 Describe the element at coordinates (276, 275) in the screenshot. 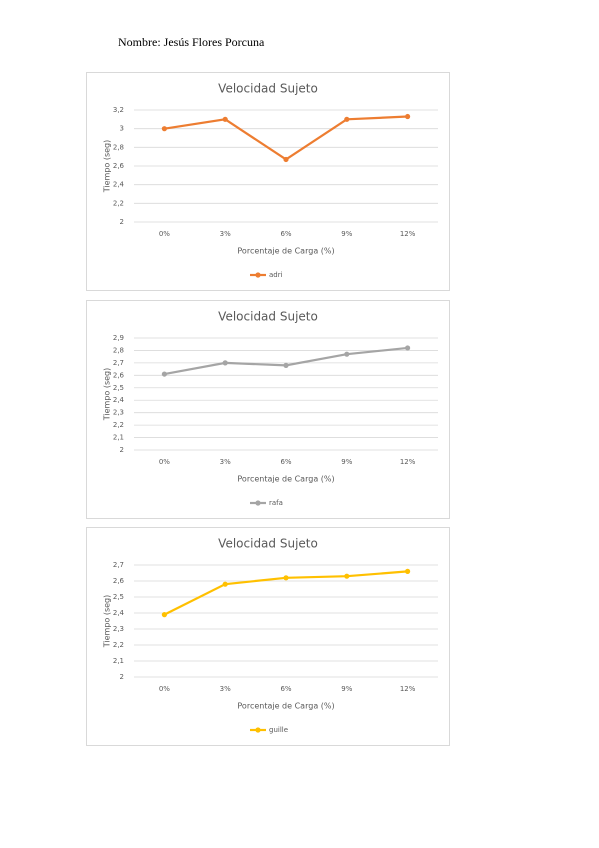

I see `legend-label: adri` at that location.